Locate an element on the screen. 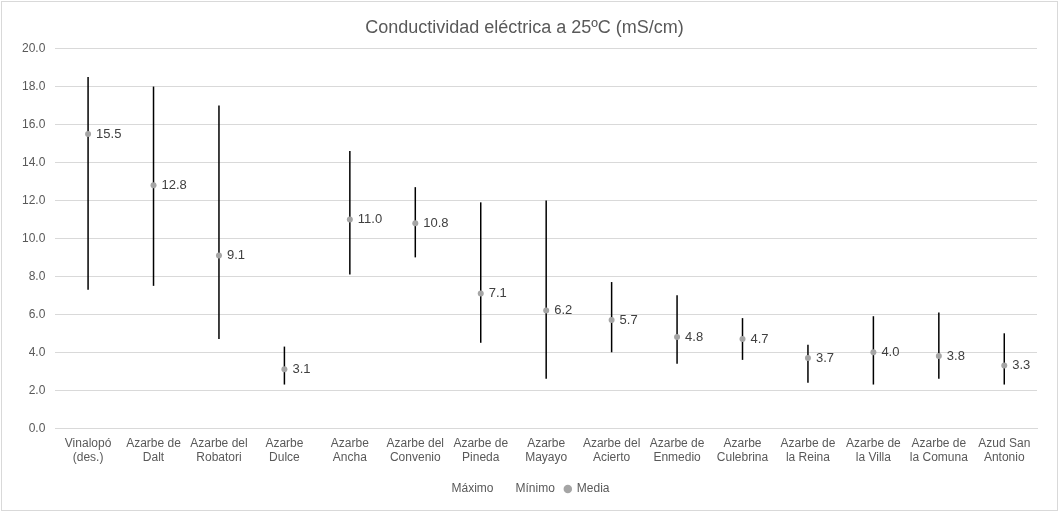 The height and width of the screenshot is (512, 1059). data-label: 3.7 is located at coordinates (825, 357).